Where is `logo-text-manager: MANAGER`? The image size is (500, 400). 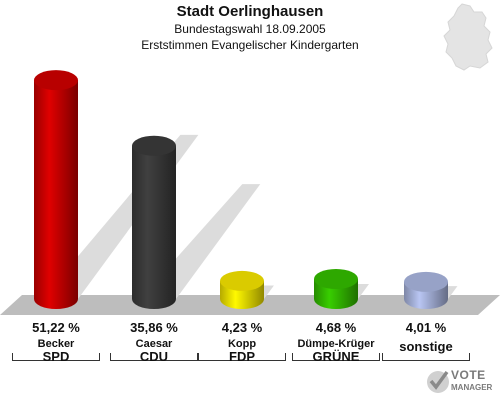 logo-text-manager: MANAGER is located at coordinates (472, 387).